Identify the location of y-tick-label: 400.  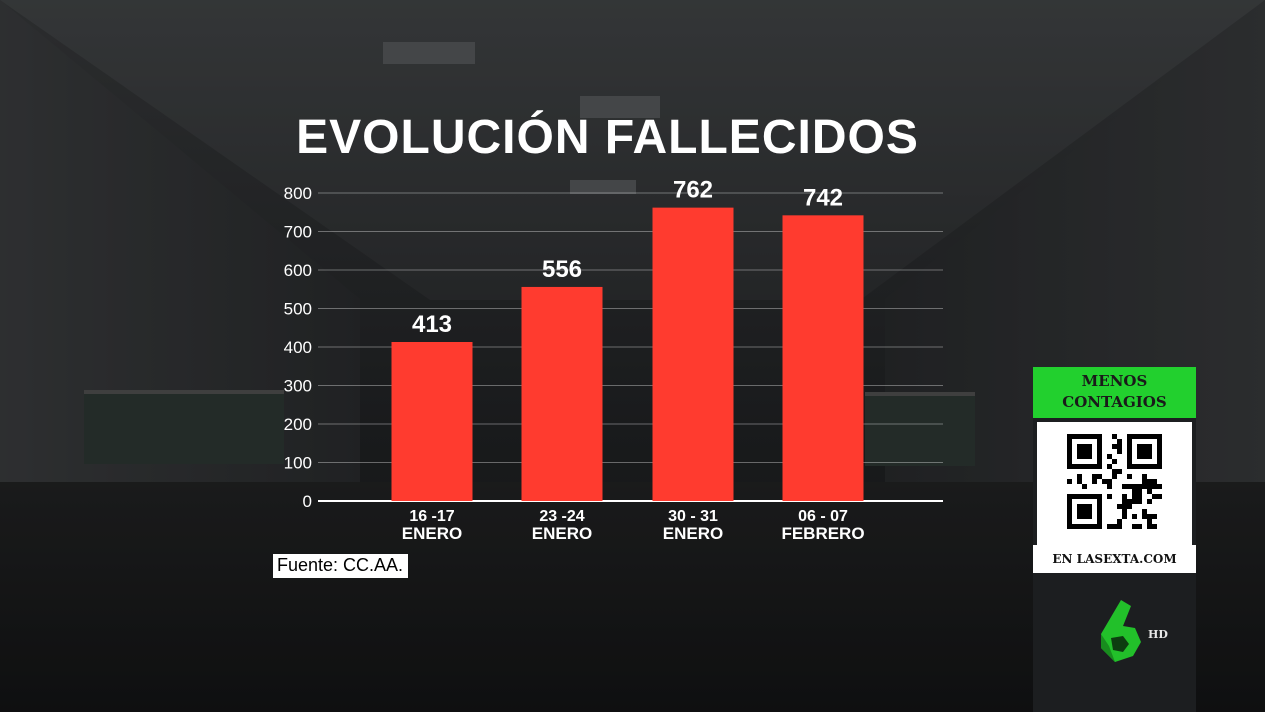
(298, 347).